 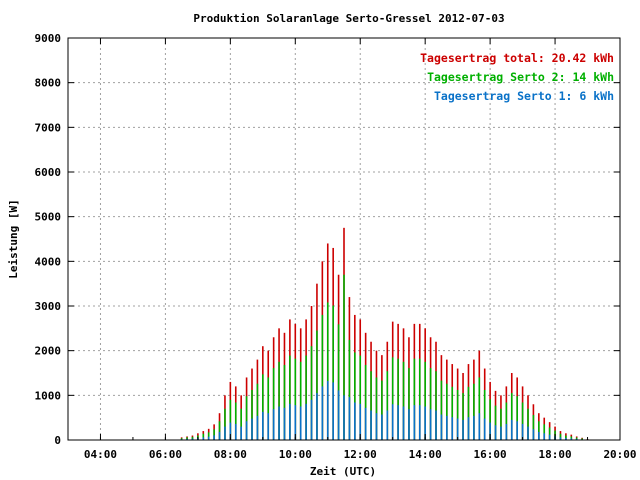 I want to click on legend-item-serto2: Tagesertrag Serto 2: 14 kWh, so click(x=520, y=77).